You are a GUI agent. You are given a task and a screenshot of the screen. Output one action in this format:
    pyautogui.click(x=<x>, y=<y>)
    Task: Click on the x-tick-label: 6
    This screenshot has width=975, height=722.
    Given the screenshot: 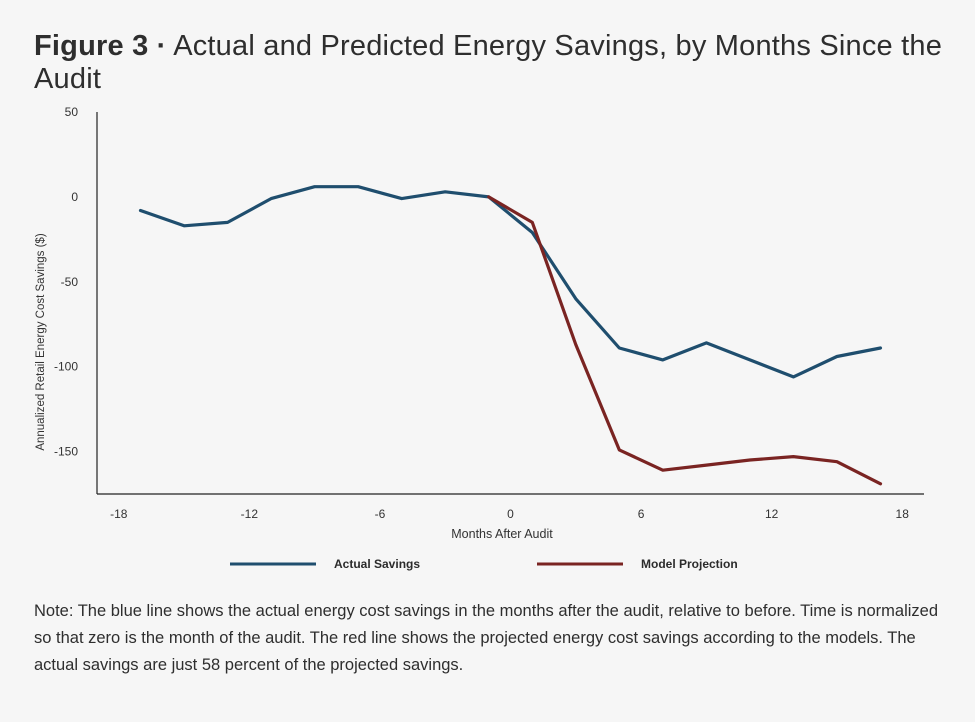 What is the action you would take?
    pyautogui.click(x=641, y=514)
    